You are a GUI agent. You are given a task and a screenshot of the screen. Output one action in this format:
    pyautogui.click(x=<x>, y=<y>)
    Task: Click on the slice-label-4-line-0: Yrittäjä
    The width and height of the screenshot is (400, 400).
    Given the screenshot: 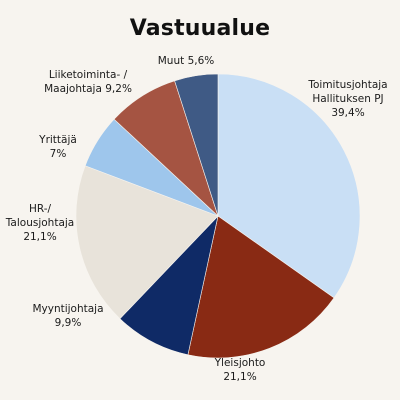 What is the action you would take?
    pyautogui.click(x=57, y=140)
    